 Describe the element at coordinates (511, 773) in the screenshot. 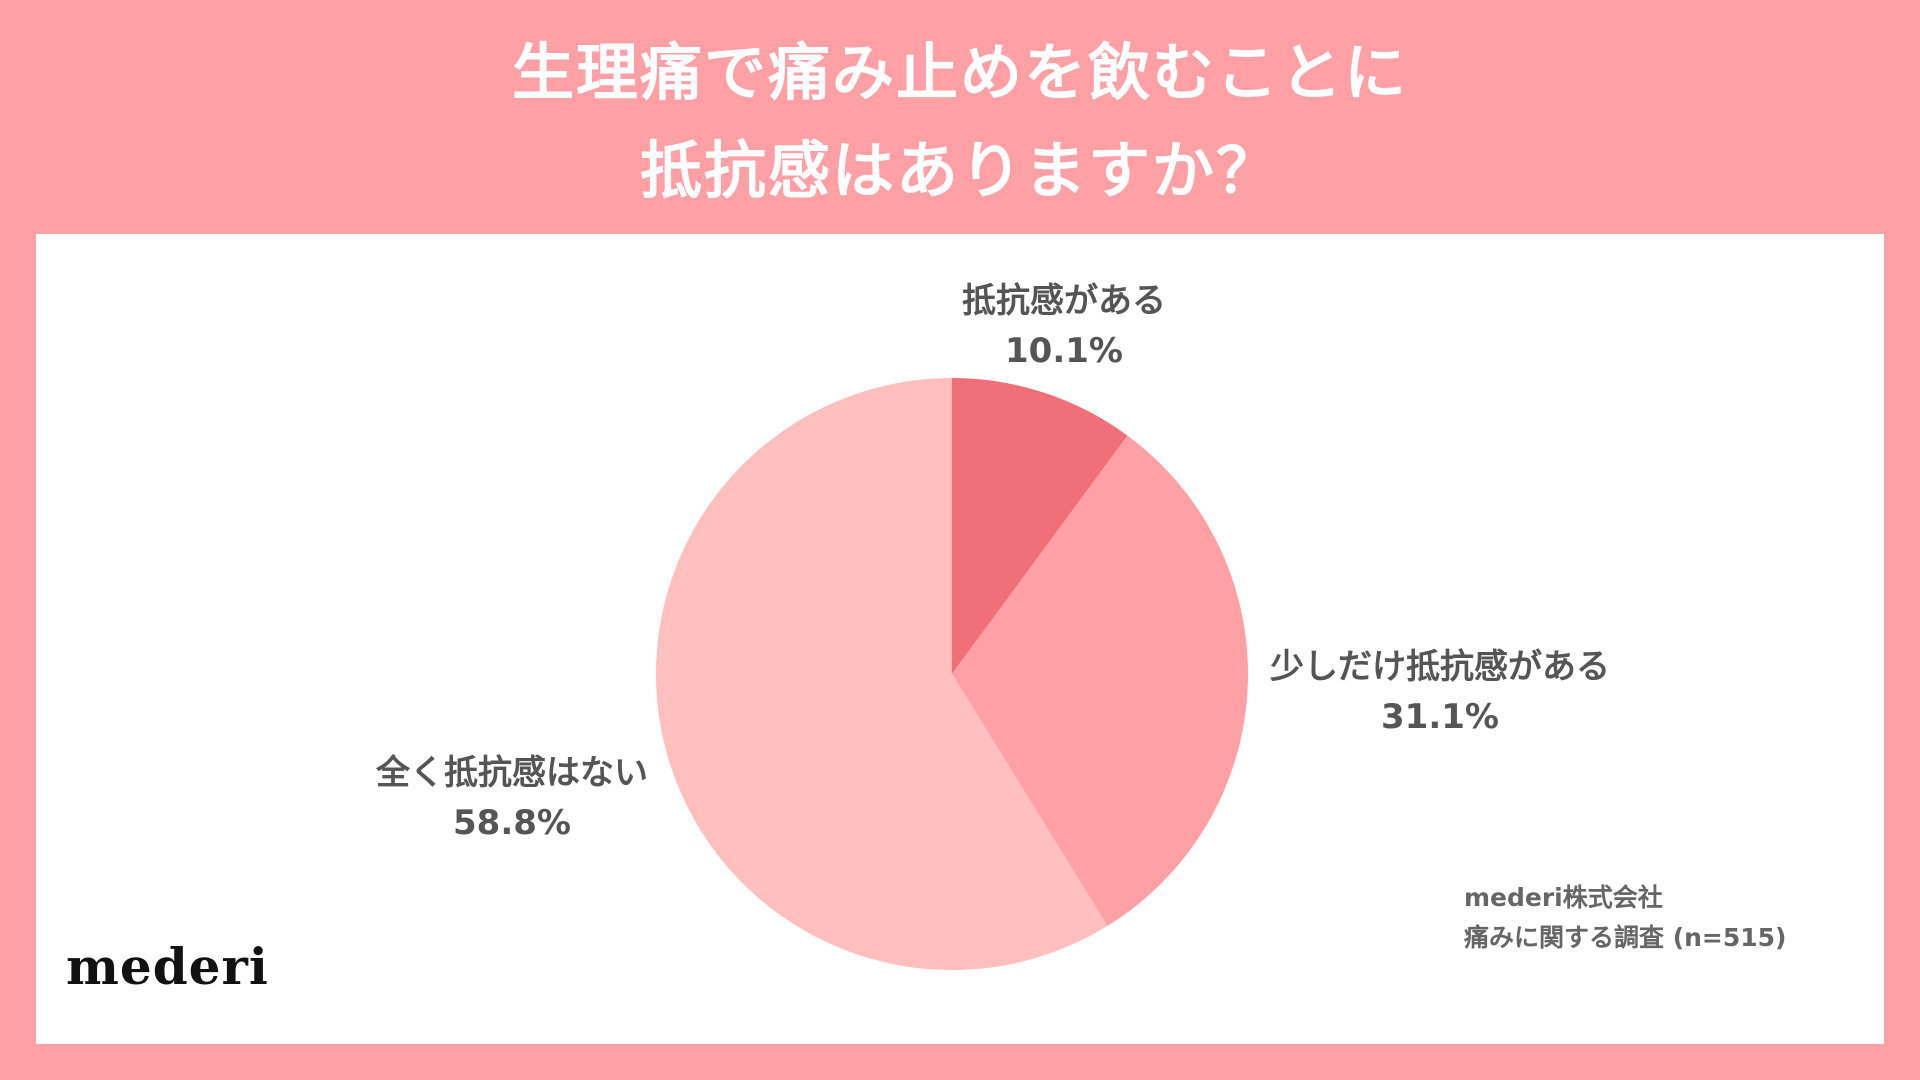

I see `slice-label-not-resistant: 全く抵抗感はない` at that location.